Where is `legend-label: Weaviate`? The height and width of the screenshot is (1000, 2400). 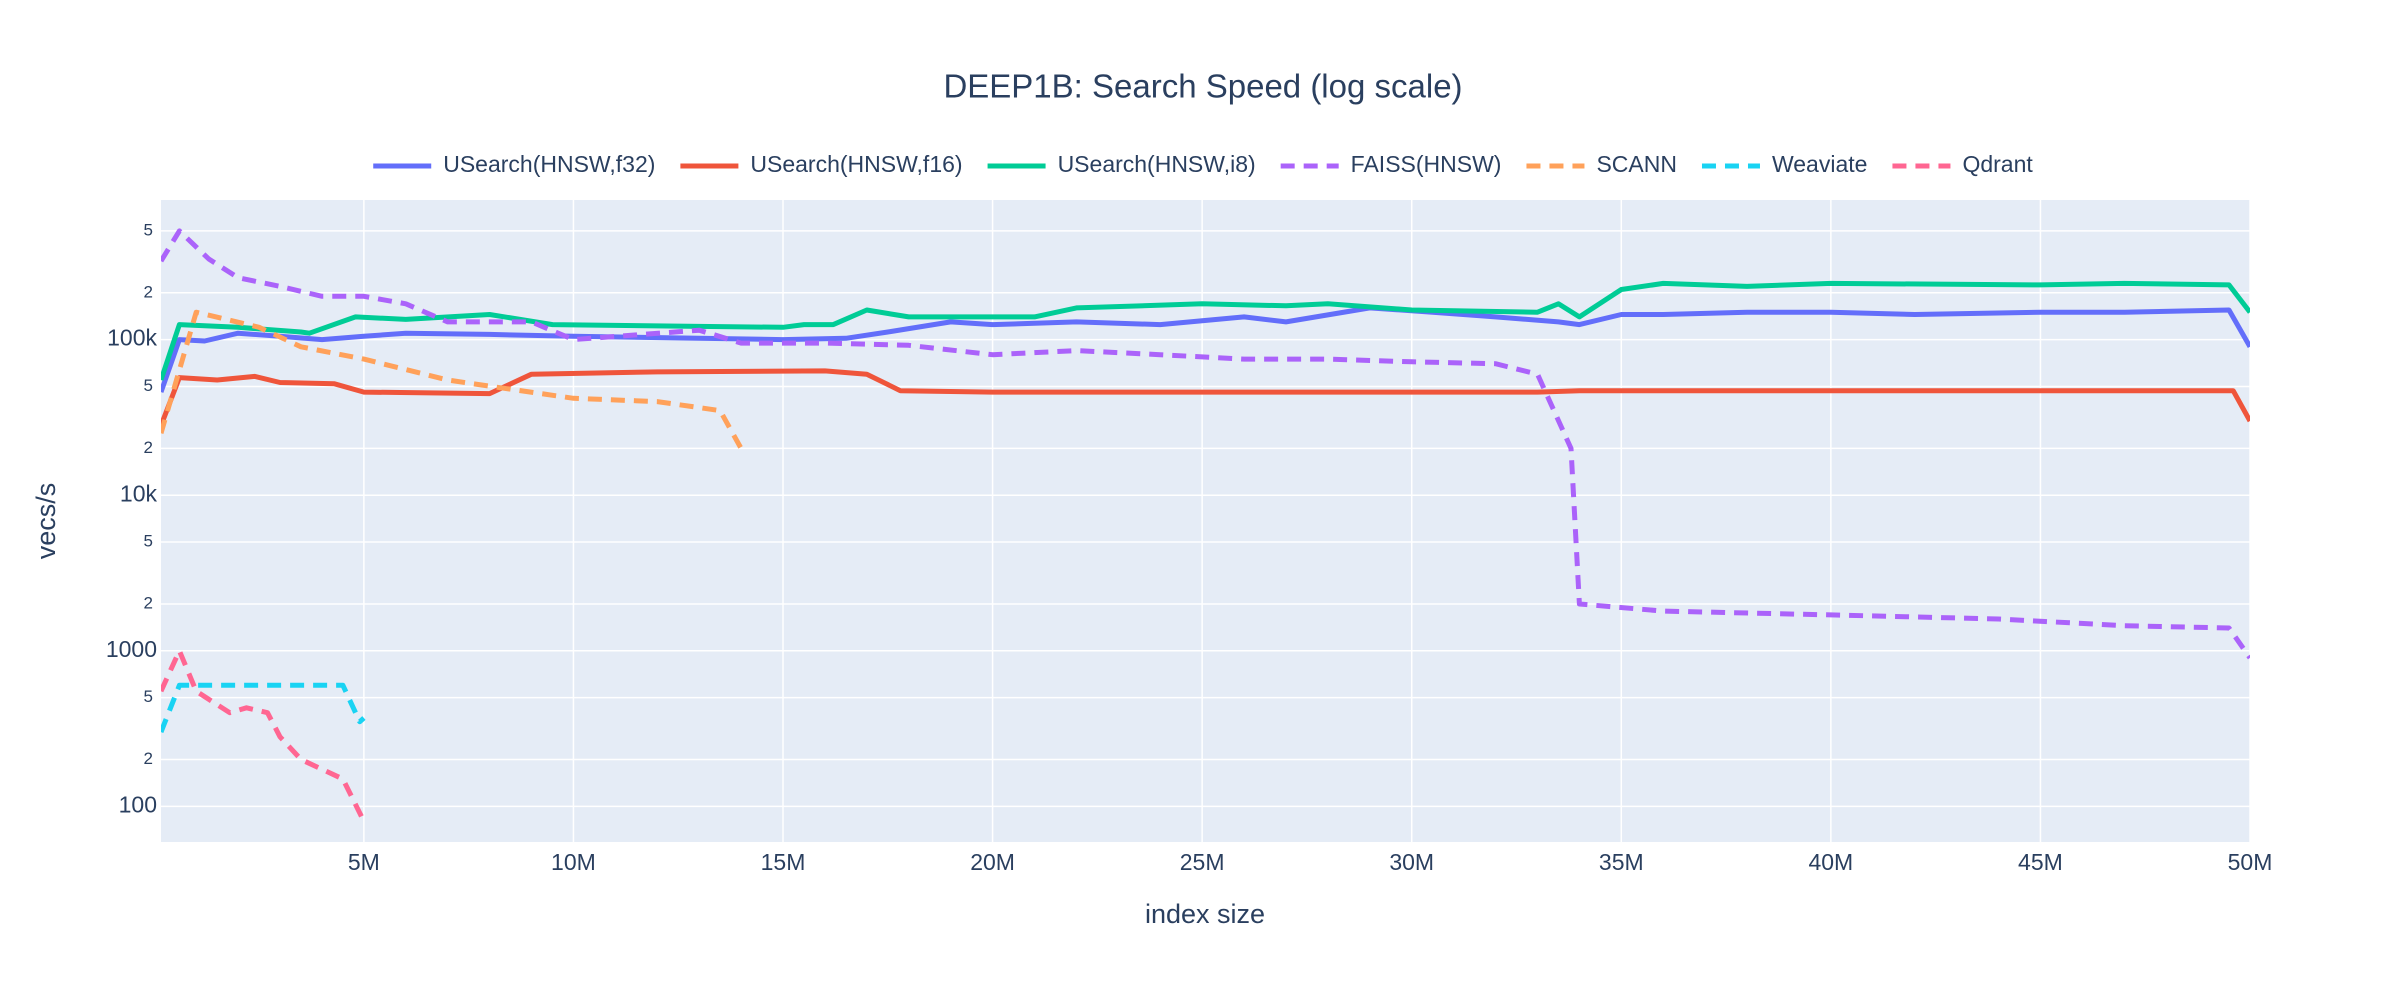
legend-label: Weaviate is located at coordinates (1819, 164).